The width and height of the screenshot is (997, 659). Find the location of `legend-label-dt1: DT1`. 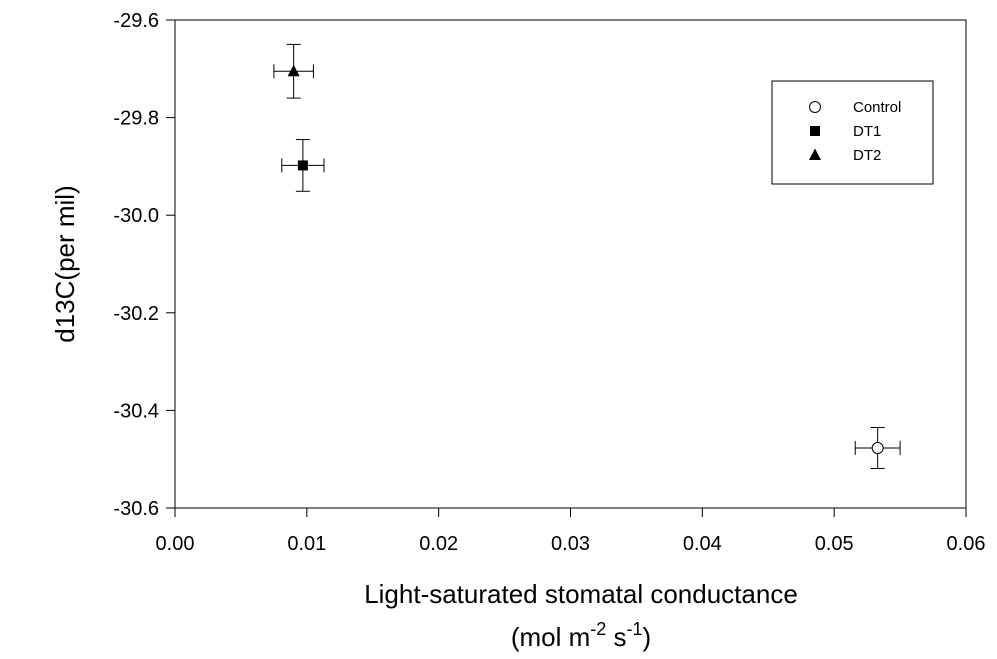

legend-label-dt1: DT1 is located at coordinates (867, 131).